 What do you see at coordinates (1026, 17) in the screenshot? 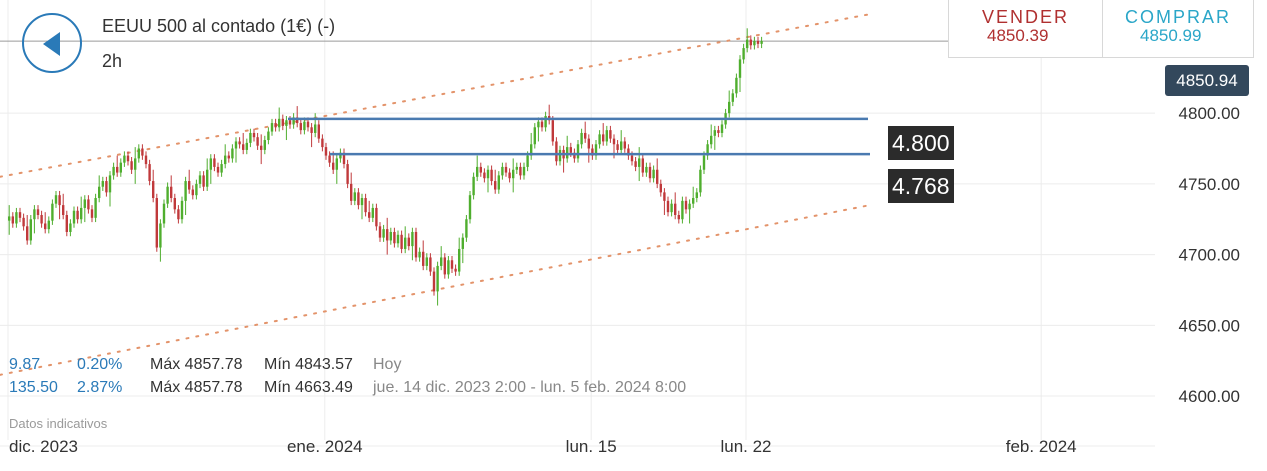
I see `sell-label: VENDER` at bounding box center [1026, 17].